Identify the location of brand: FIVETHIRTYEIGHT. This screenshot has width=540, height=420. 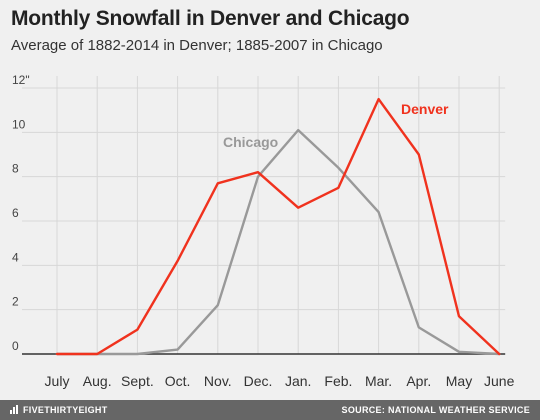
(59, 410).